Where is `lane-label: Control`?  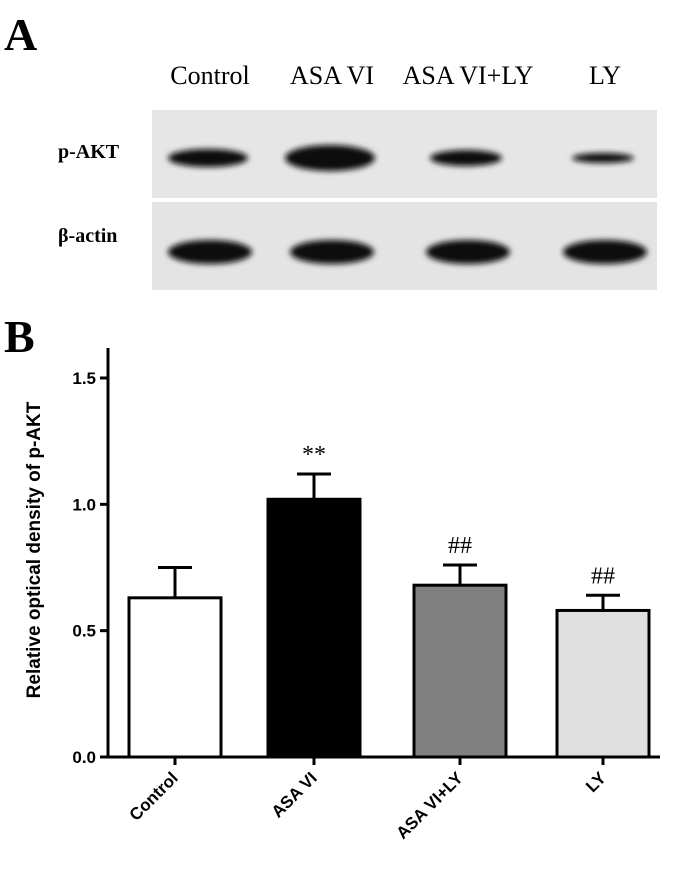
lane-label: Control is located at coordinates (209, 75).